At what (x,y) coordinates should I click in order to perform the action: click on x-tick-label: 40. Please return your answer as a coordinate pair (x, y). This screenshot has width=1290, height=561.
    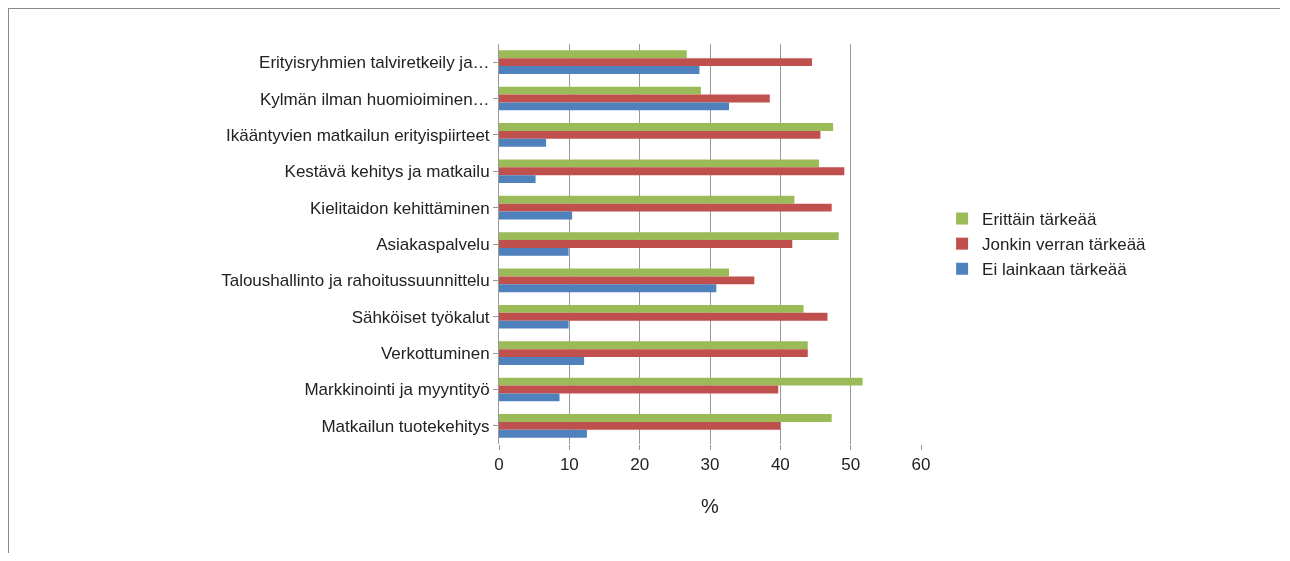
    Looking at the image, I should click on (780, 465).